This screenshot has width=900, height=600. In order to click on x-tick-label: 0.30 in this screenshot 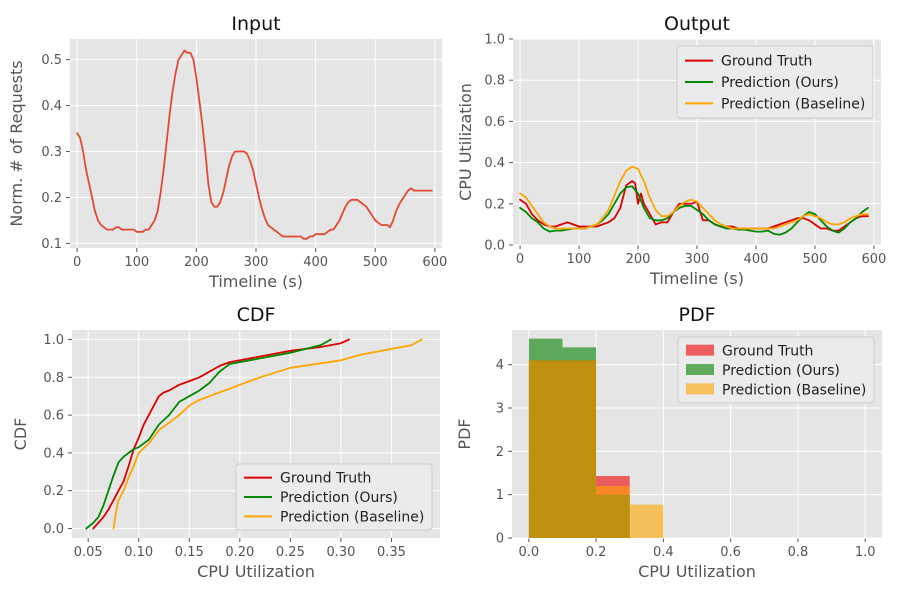, I will do `click(340, 552)`.